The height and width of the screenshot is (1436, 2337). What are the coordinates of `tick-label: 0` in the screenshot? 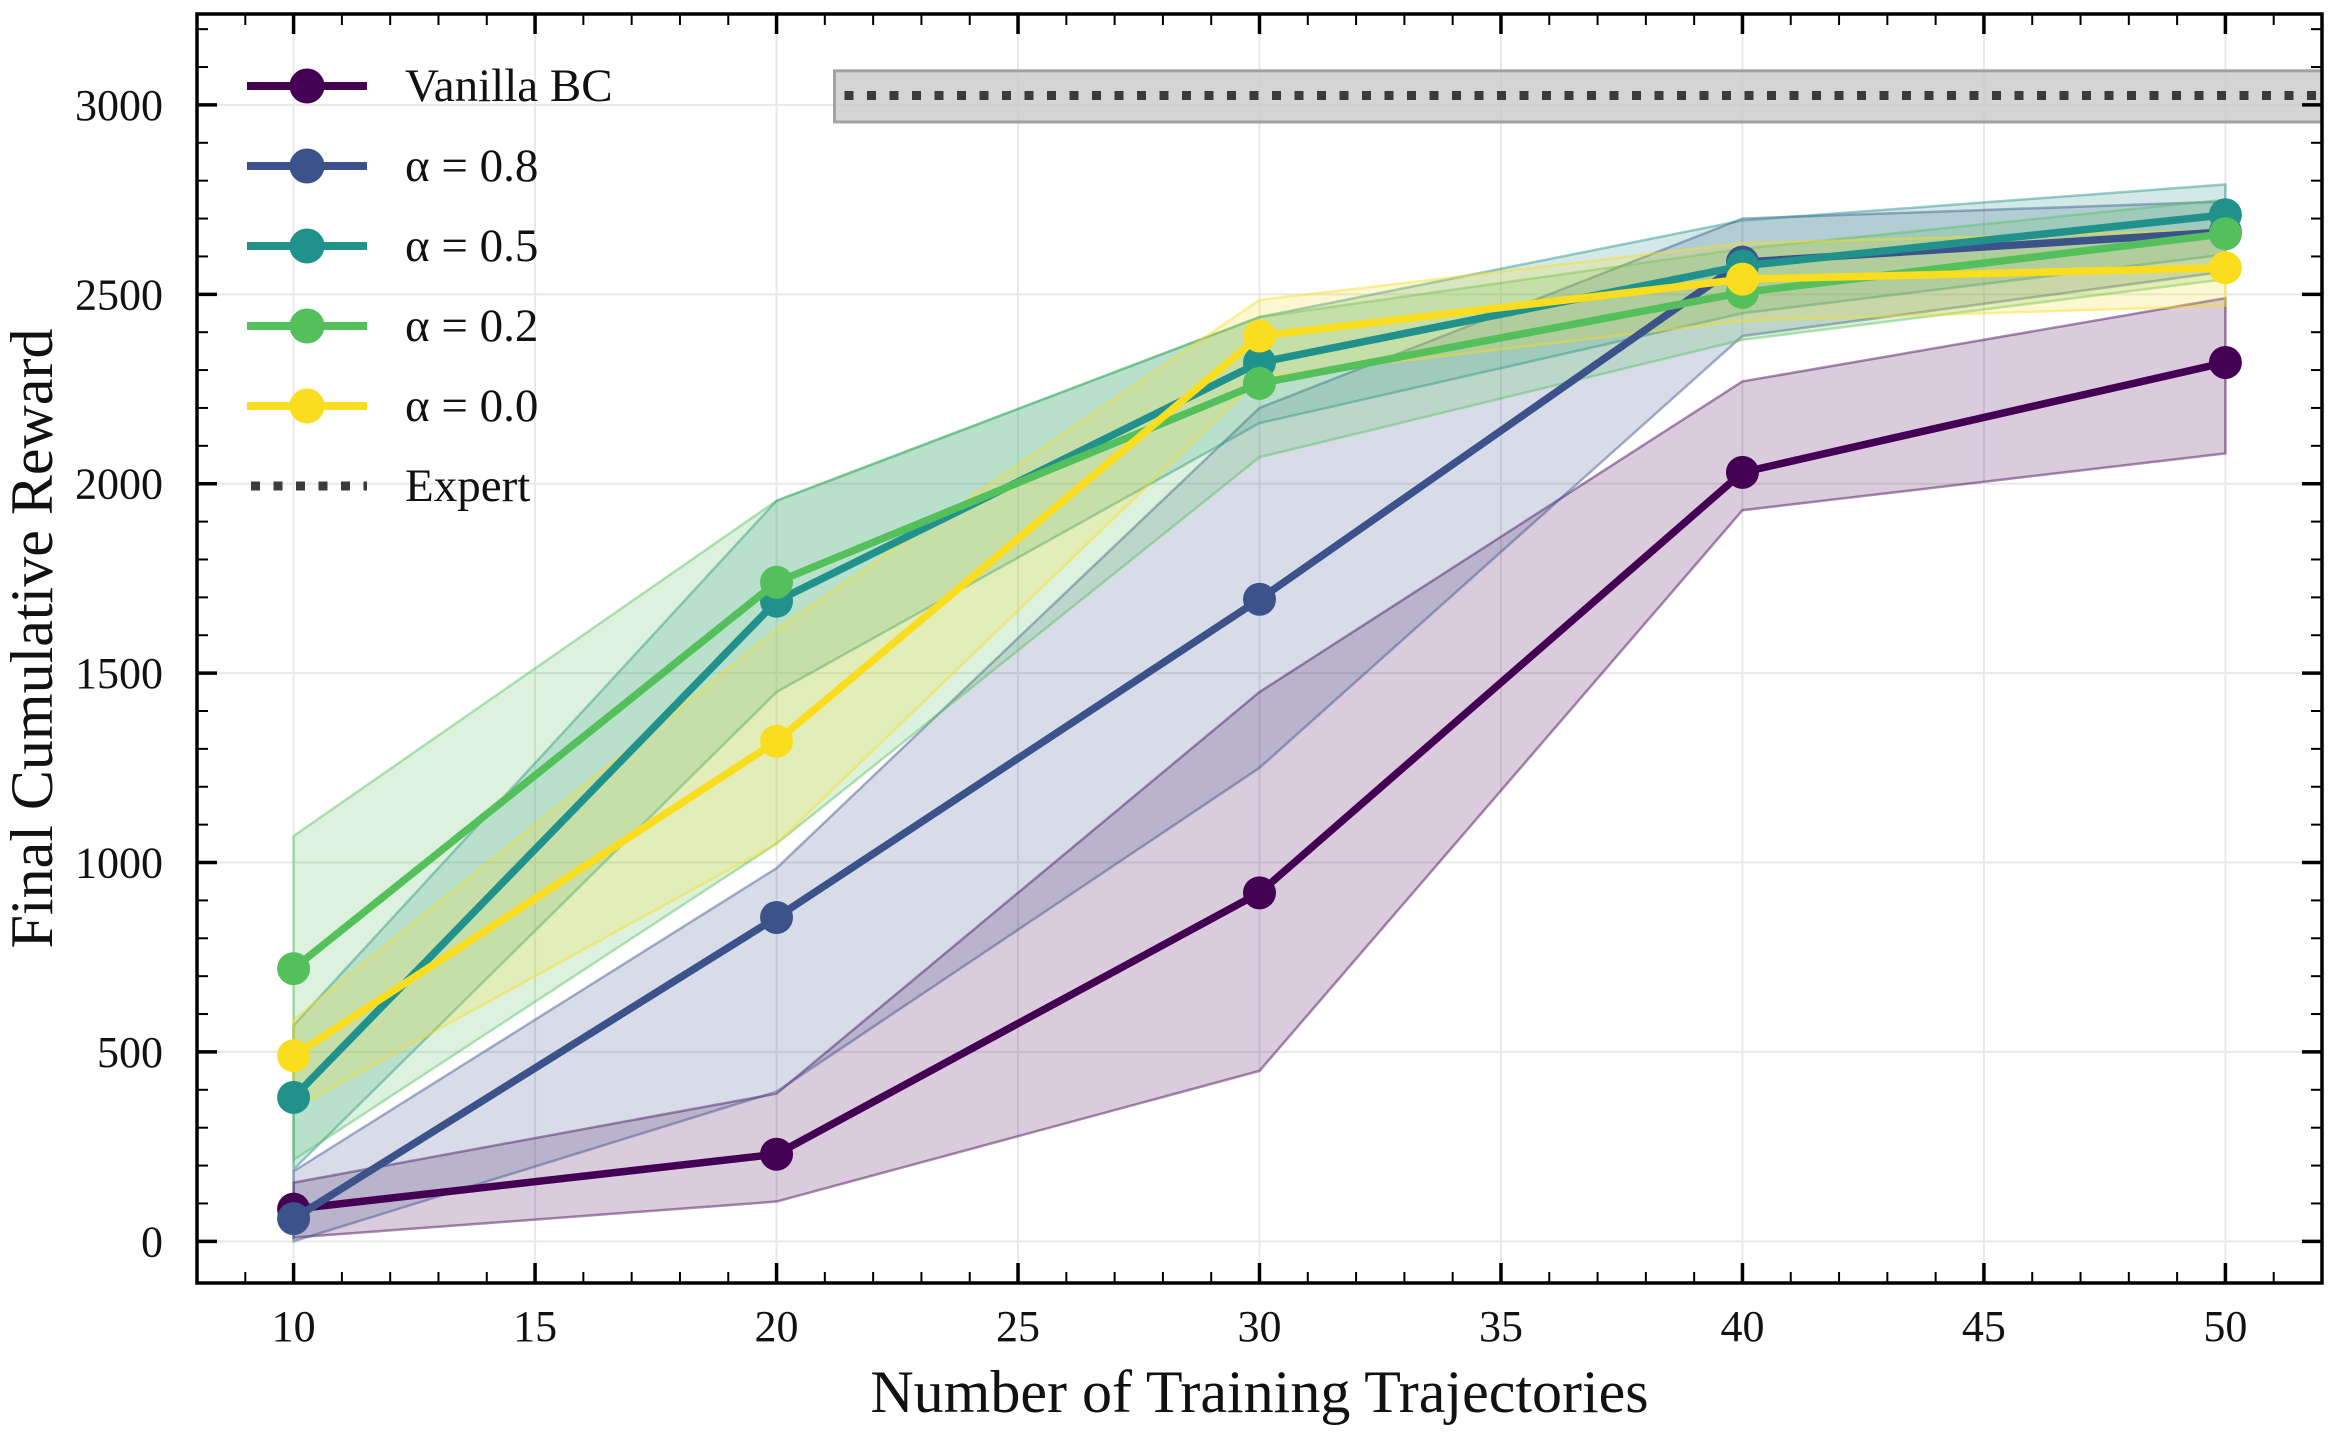 It's located at (152, 1241).